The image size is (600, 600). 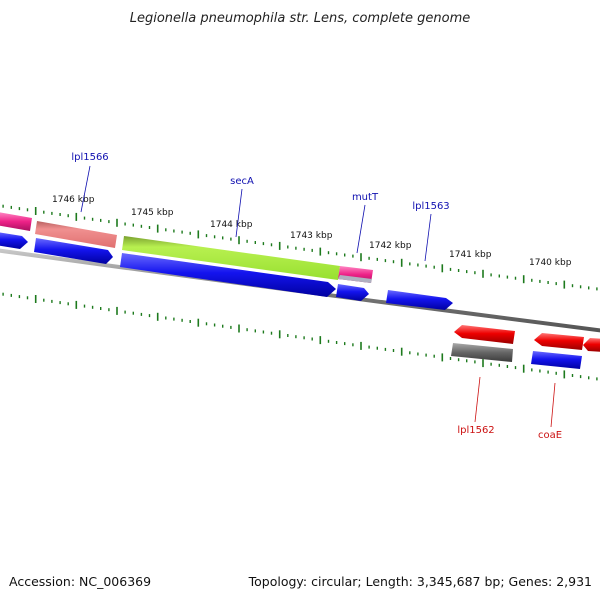 I want to click on gene-label-coae: coaE, so click(x=550, y=435).